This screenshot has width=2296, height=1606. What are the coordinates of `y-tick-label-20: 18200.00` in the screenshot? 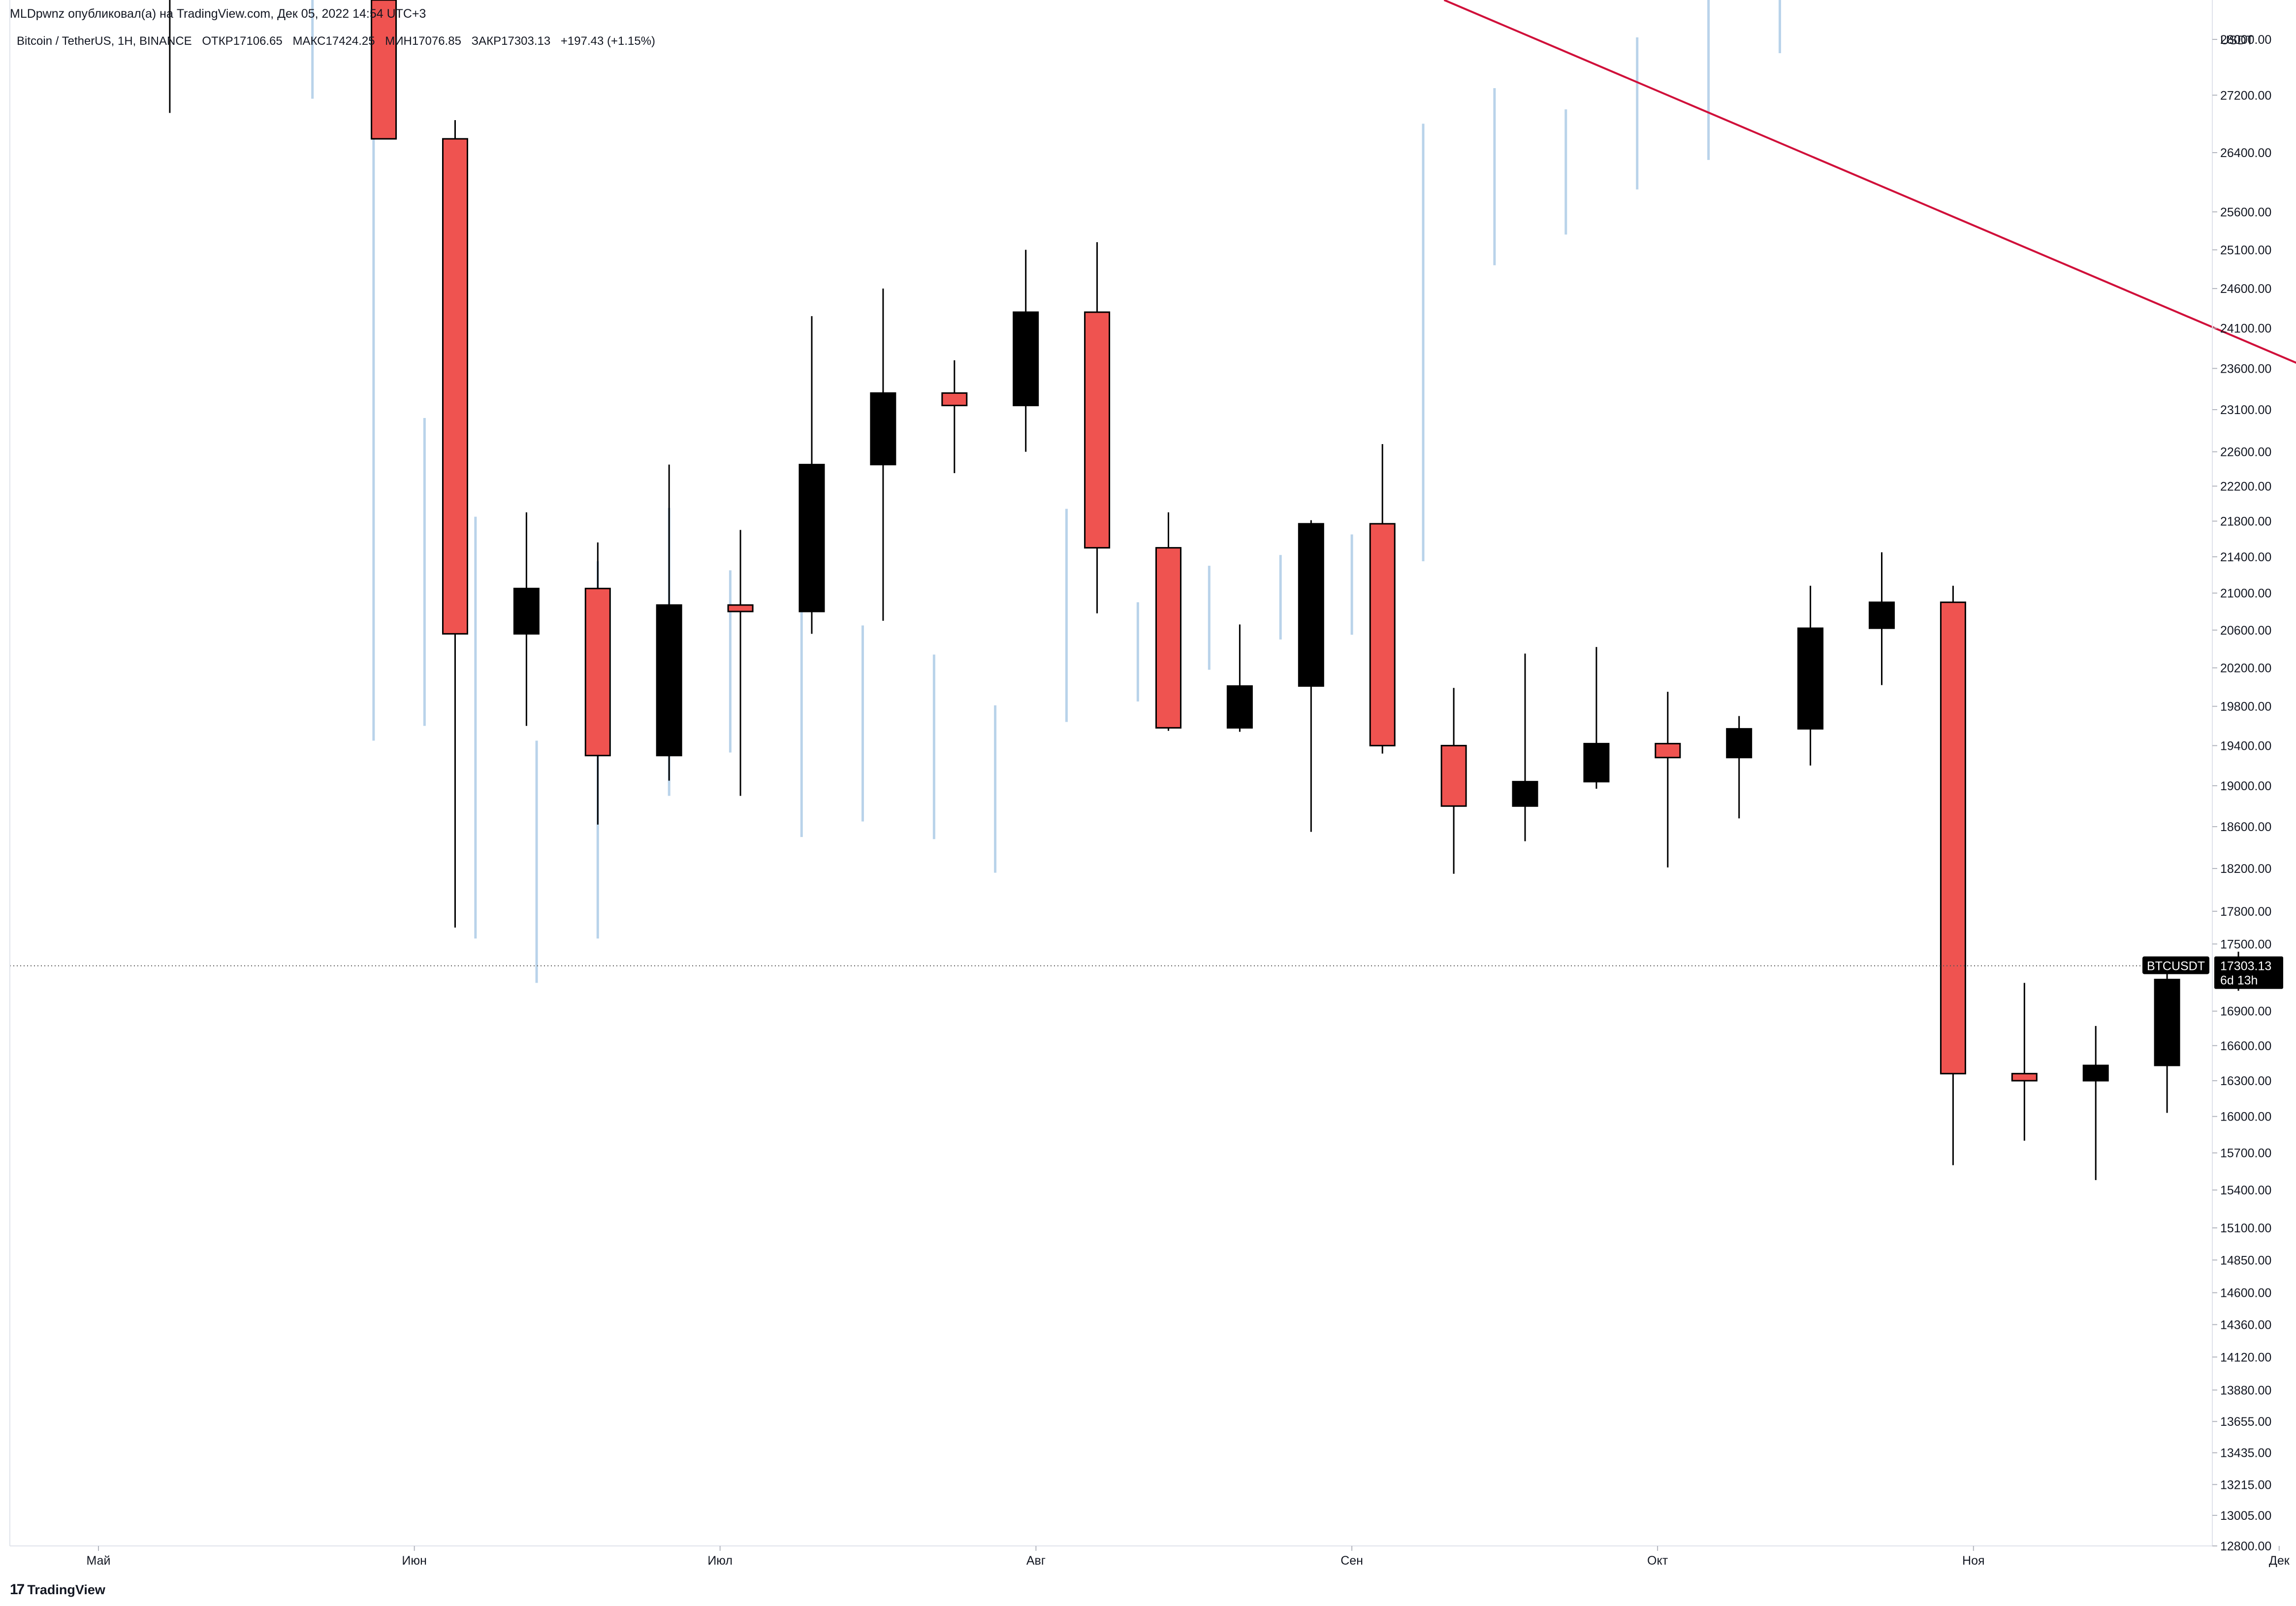 It's located at (2245, 869).